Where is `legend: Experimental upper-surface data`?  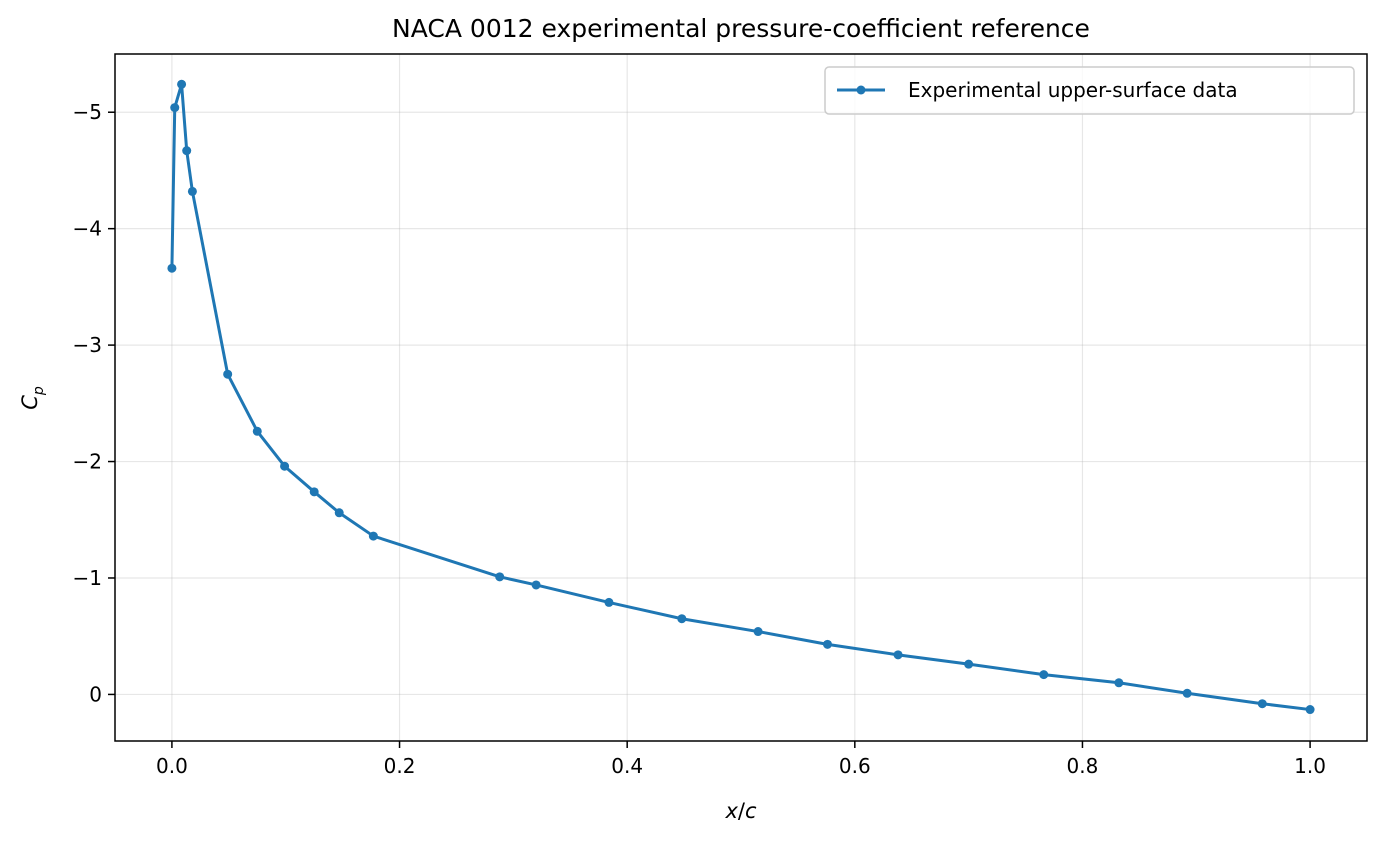
legend: Experimental upper-surface data is located at coordinates (1089, 90).